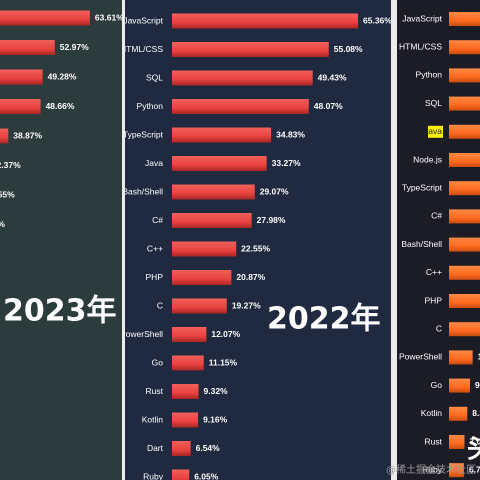  I want to click on category-label: Node.js, so click(427, 159).